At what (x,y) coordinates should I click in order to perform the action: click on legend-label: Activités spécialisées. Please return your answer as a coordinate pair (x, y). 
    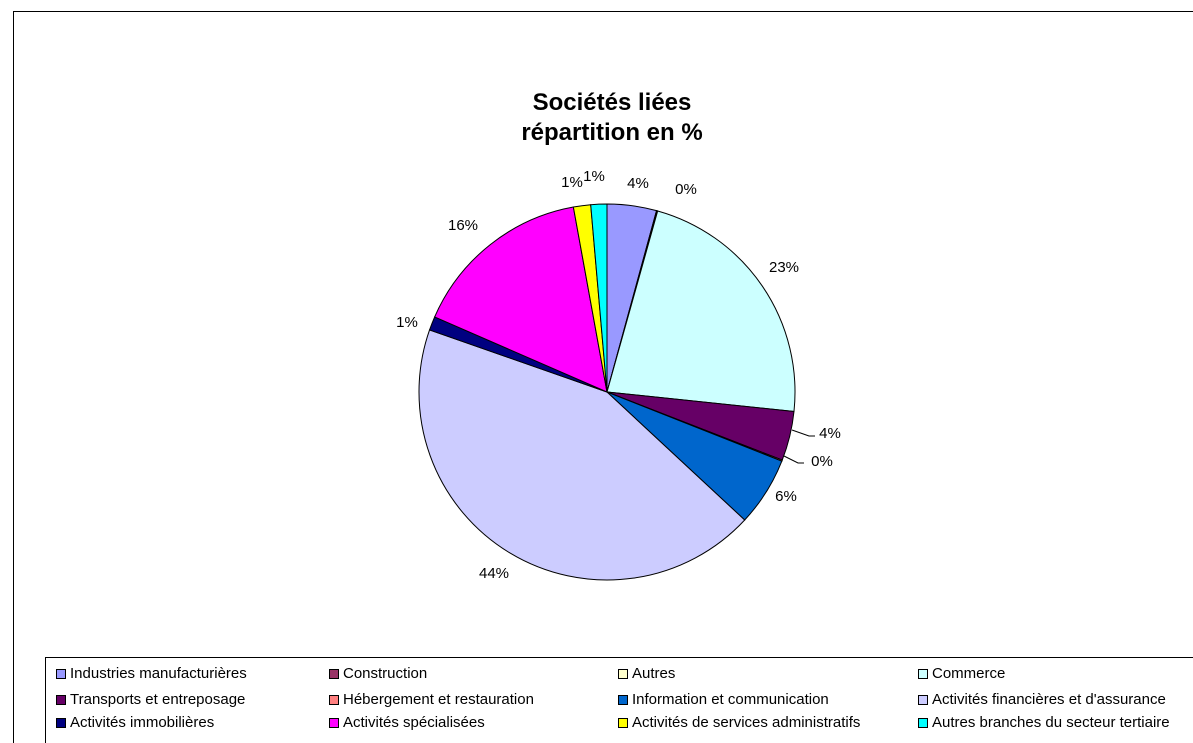
    Looking at the image, I should click on (414, 722).